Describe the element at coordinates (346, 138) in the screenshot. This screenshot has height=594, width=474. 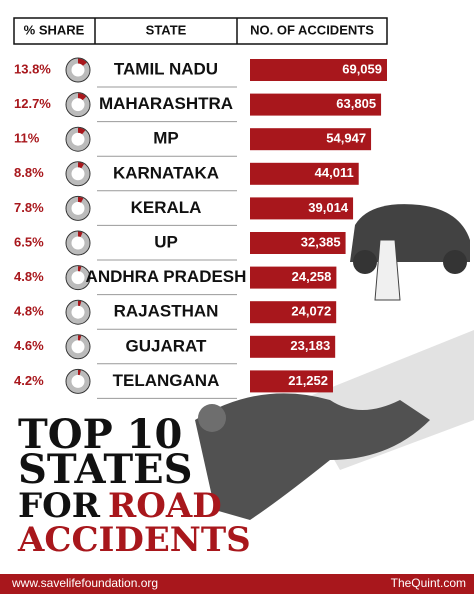
I see `value-label: 54,947` at that location.